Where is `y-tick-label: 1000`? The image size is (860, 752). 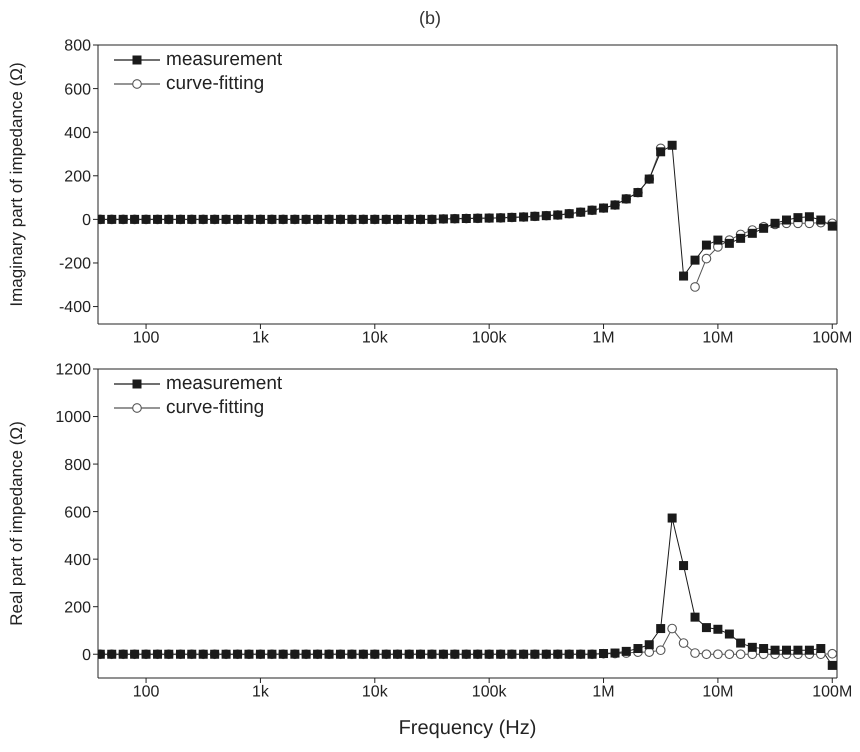 y-tick-label: 1000 is located at coordinates (73, 417).